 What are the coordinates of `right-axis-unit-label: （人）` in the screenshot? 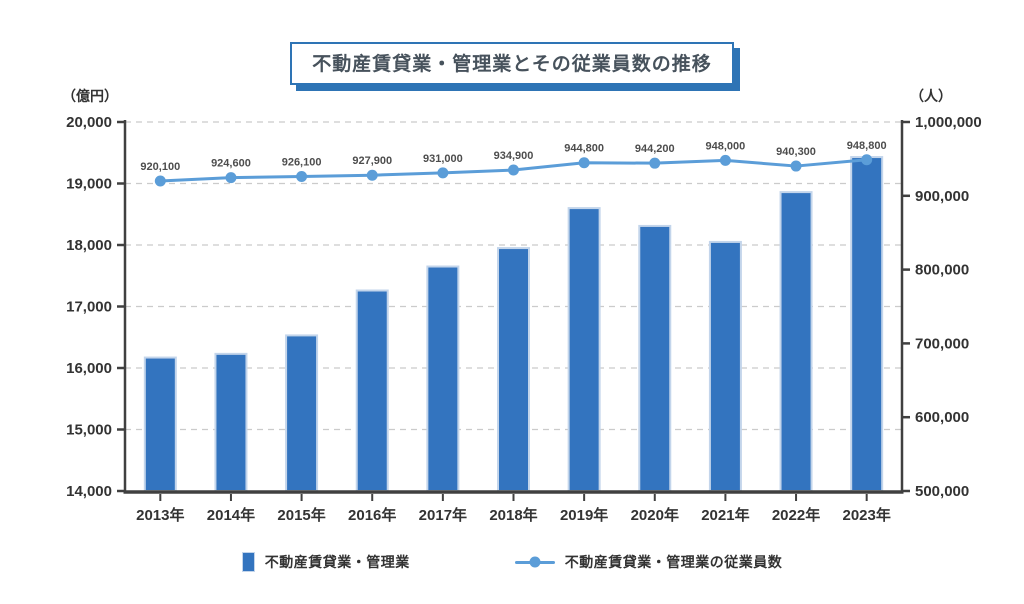 It's located at (931, 96).